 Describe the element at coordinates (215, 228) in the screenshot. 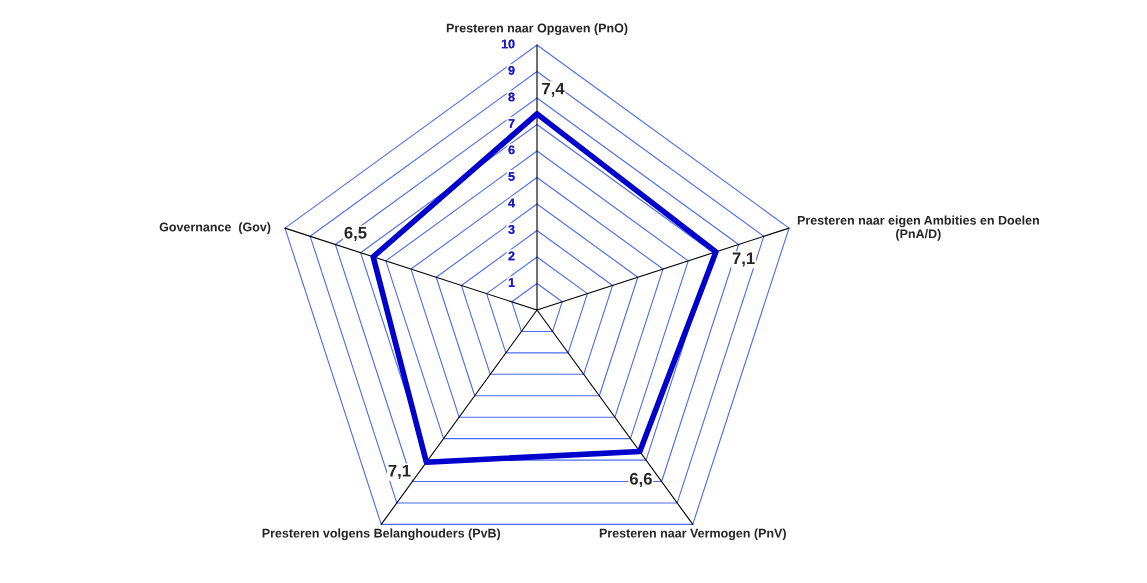

I see `spoke-label: Governance (Gov)` at that location.